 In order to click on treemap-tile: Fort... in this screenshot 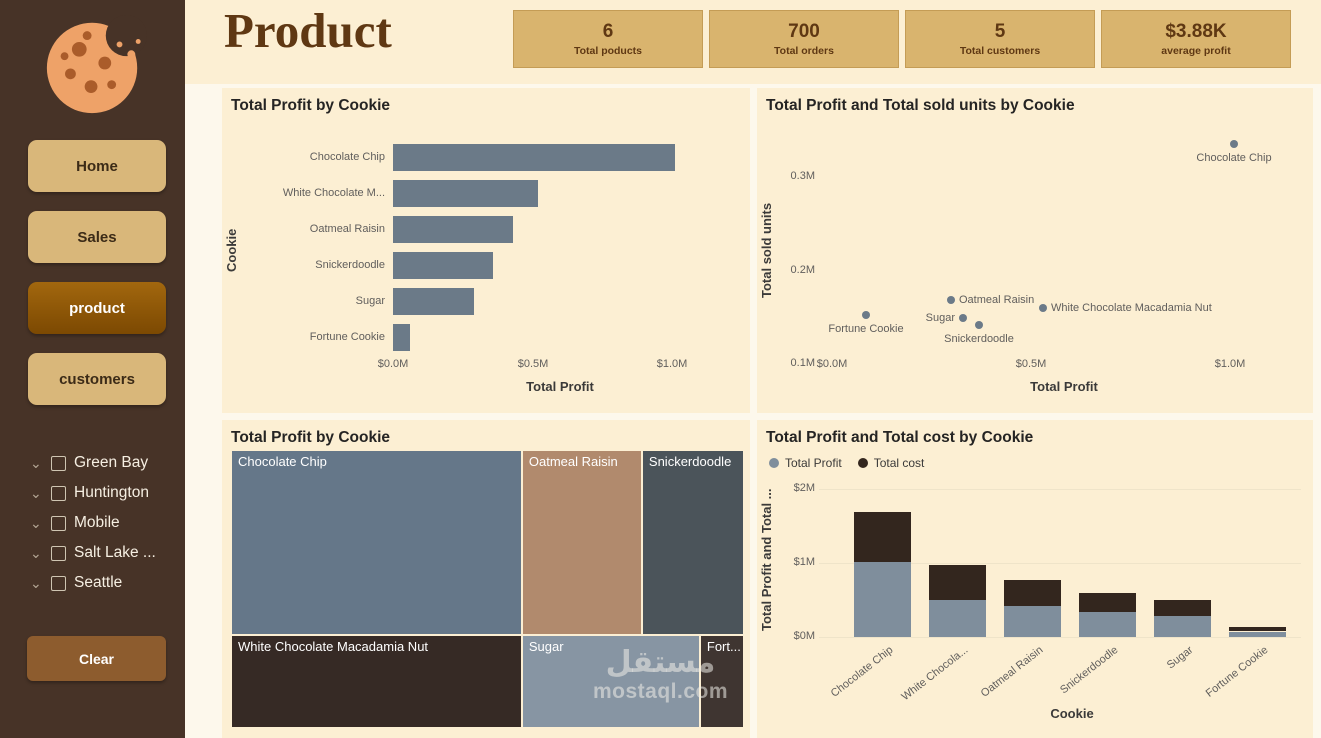, I will do `click(721, 681)`.